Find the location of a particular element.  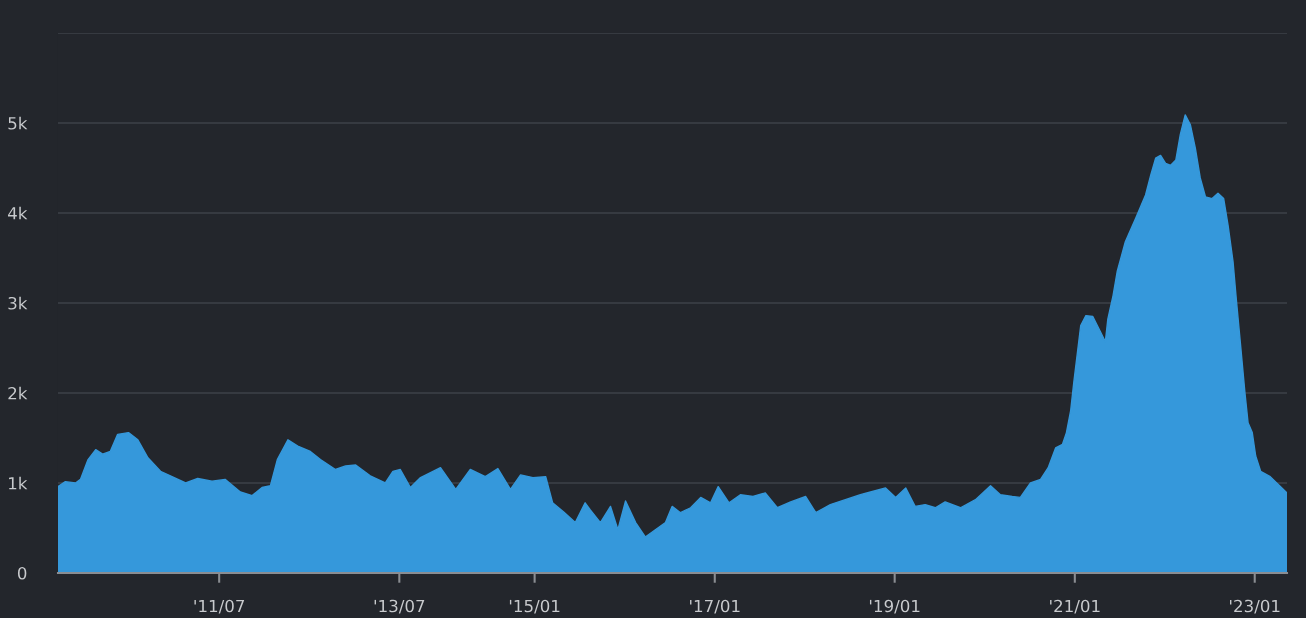

y-tick-label: 0 is located at coordinates (22, 573).